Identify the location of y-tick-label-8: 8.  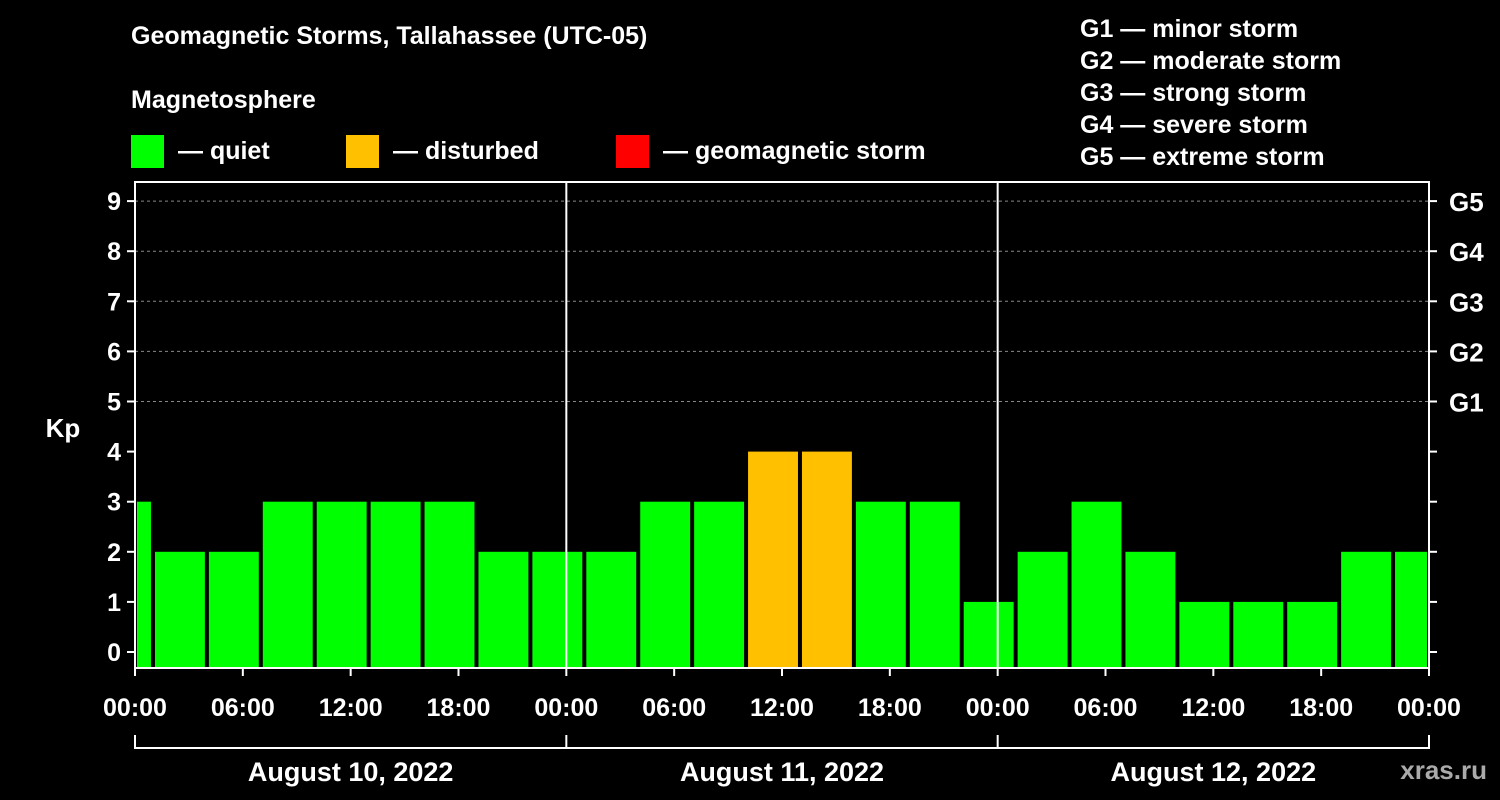
(114, 252).